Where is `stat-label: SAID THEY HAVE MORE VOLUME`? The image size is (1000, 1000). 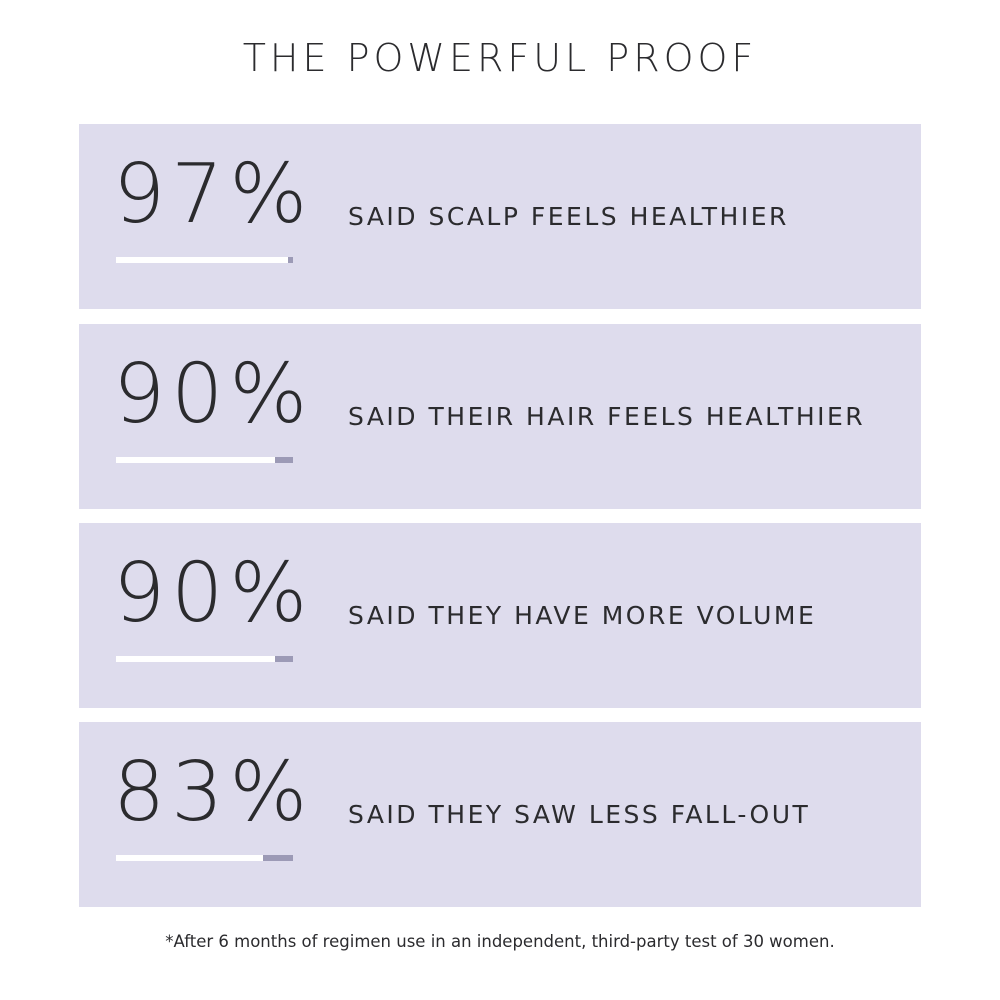
stat-label: SAID THEY HAVE MORE VOLUME is located at coordinates (582, 615).